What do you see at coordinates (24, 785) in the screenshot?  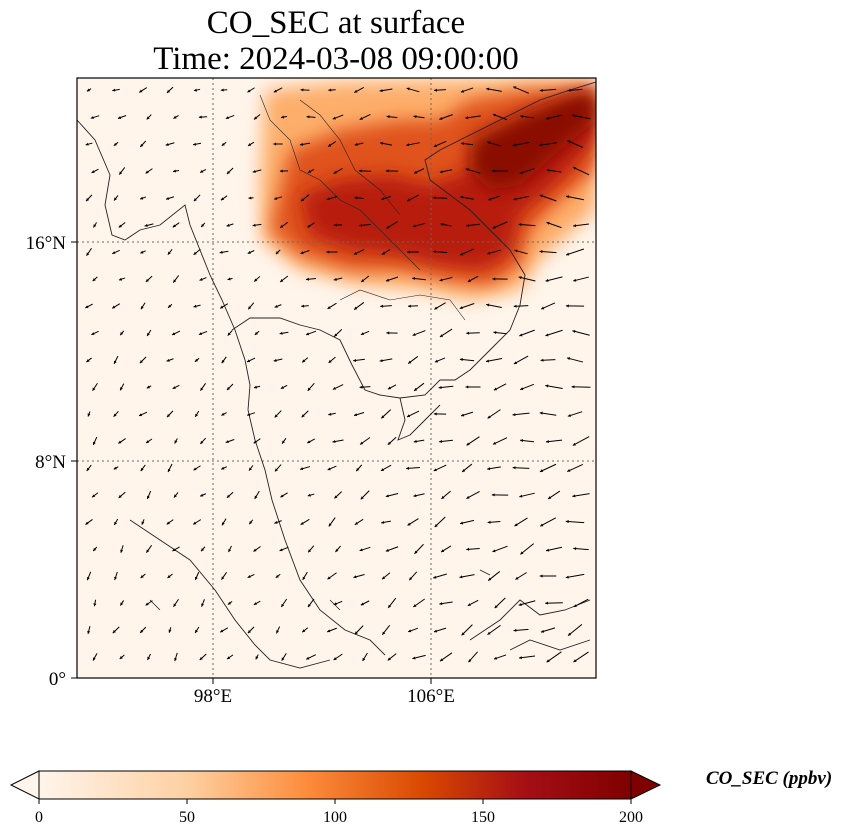 I see `colorbar-extend-low` at bounding box center [24, 785].